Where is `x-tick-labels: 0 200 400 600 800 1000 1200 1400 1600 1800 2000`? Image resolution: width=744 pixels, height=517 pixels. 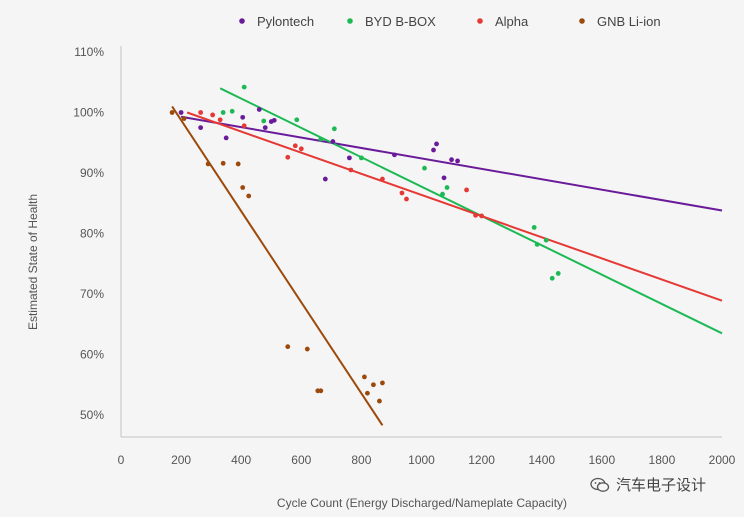
x-tick-labels: 0 200 400 600 800 1000 1200 1400 1600 1800 2000 is located at coordinates (427, 460).